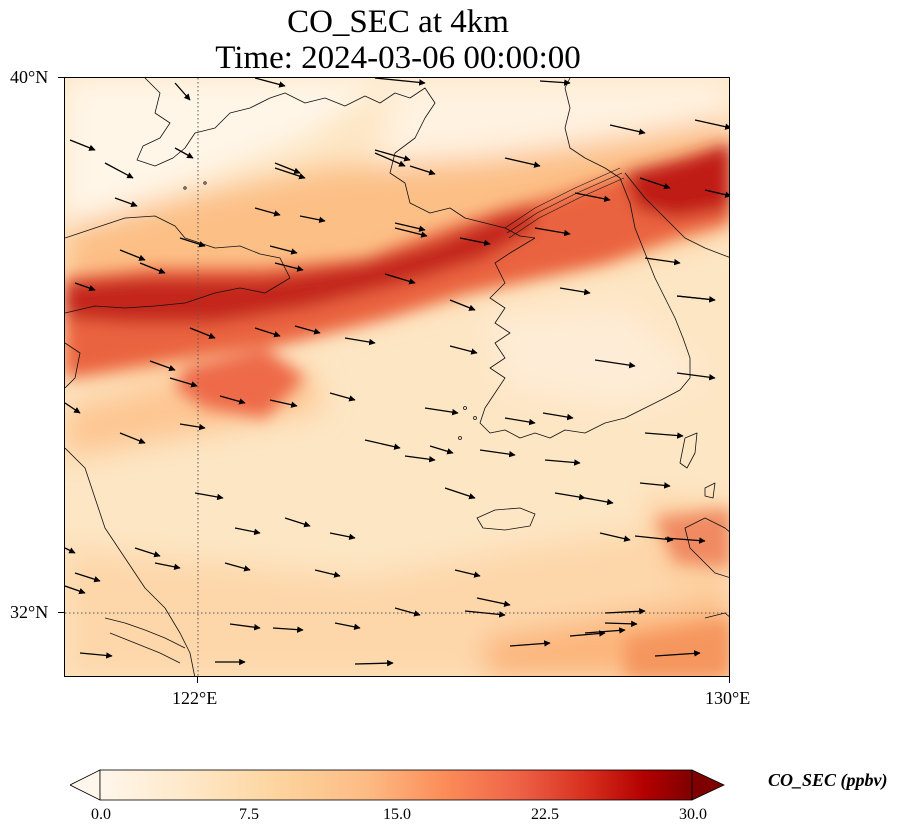  What do you see at coordinates (249, 814) in the screenshot?
I see `colorbar-tick-1: 7.5` at bounding box center [249, 814].